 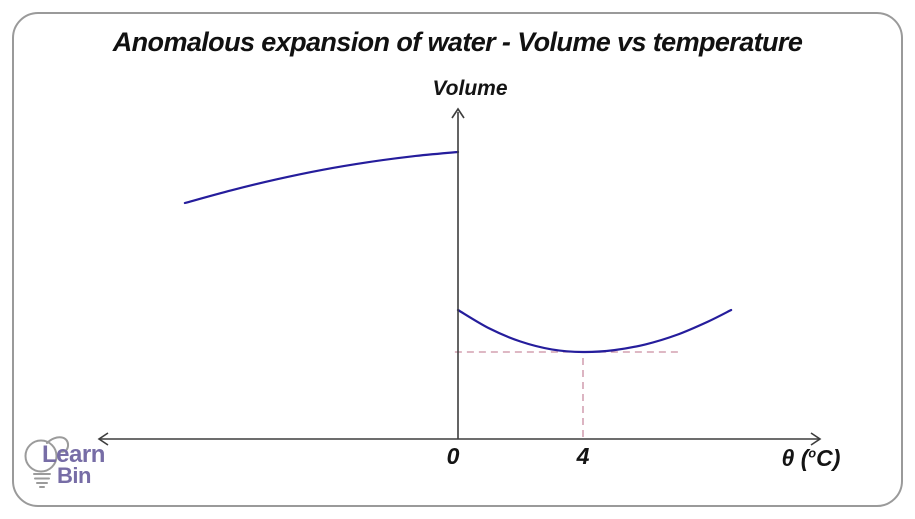 What do you see at coordinates (103, 439) in the screenshot?
I see `x-axis-arrow-left-icon` at bounding box center [103, 439].